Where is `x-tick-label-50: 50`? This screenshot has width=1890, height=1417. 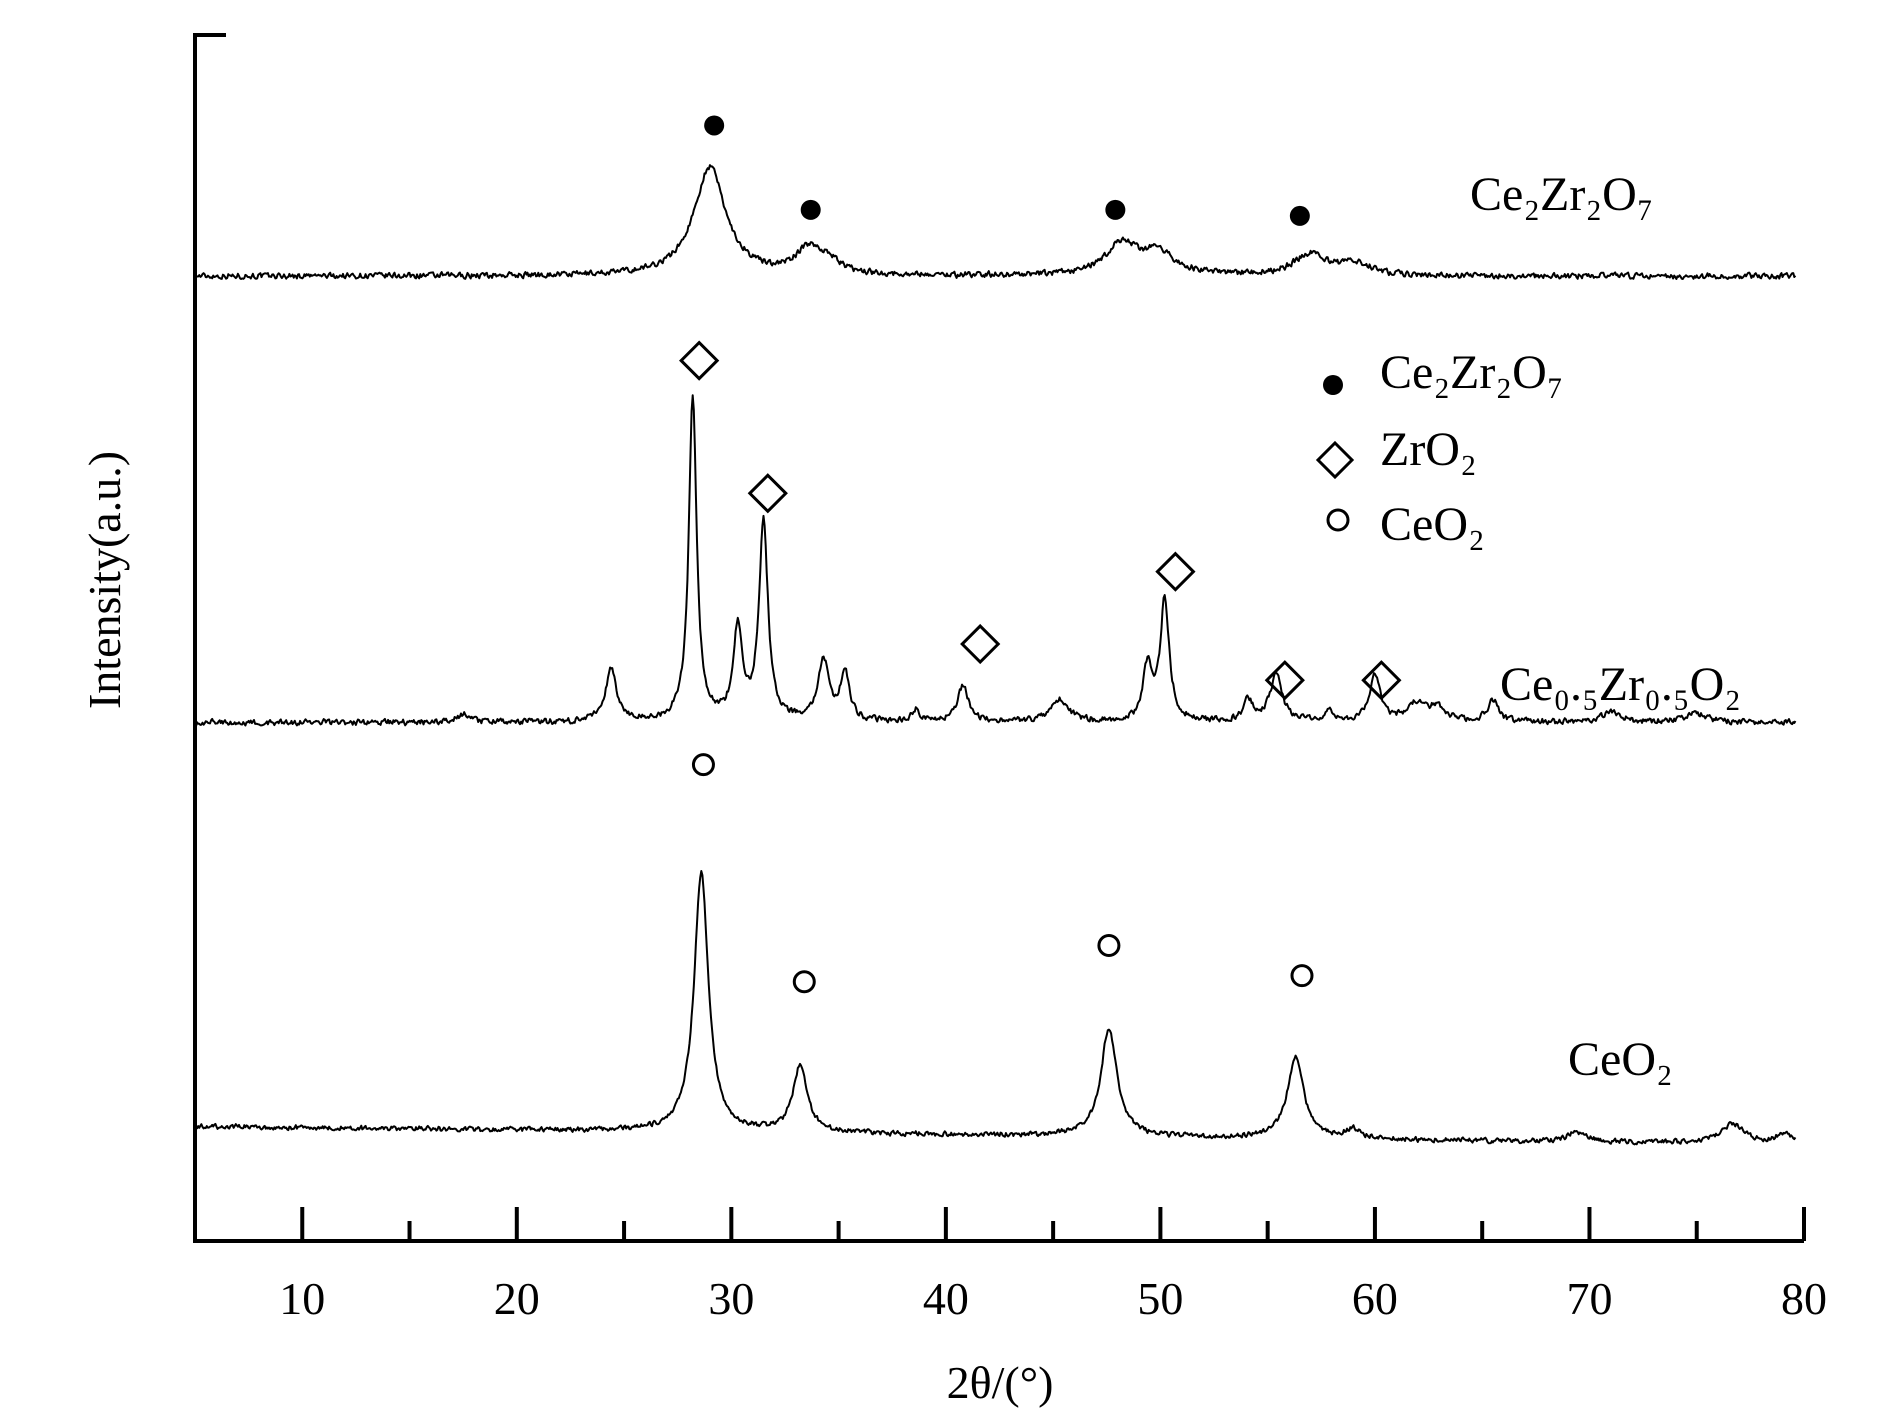
x-tick-label-50: 50 is located at coordinates (1160, 1298).